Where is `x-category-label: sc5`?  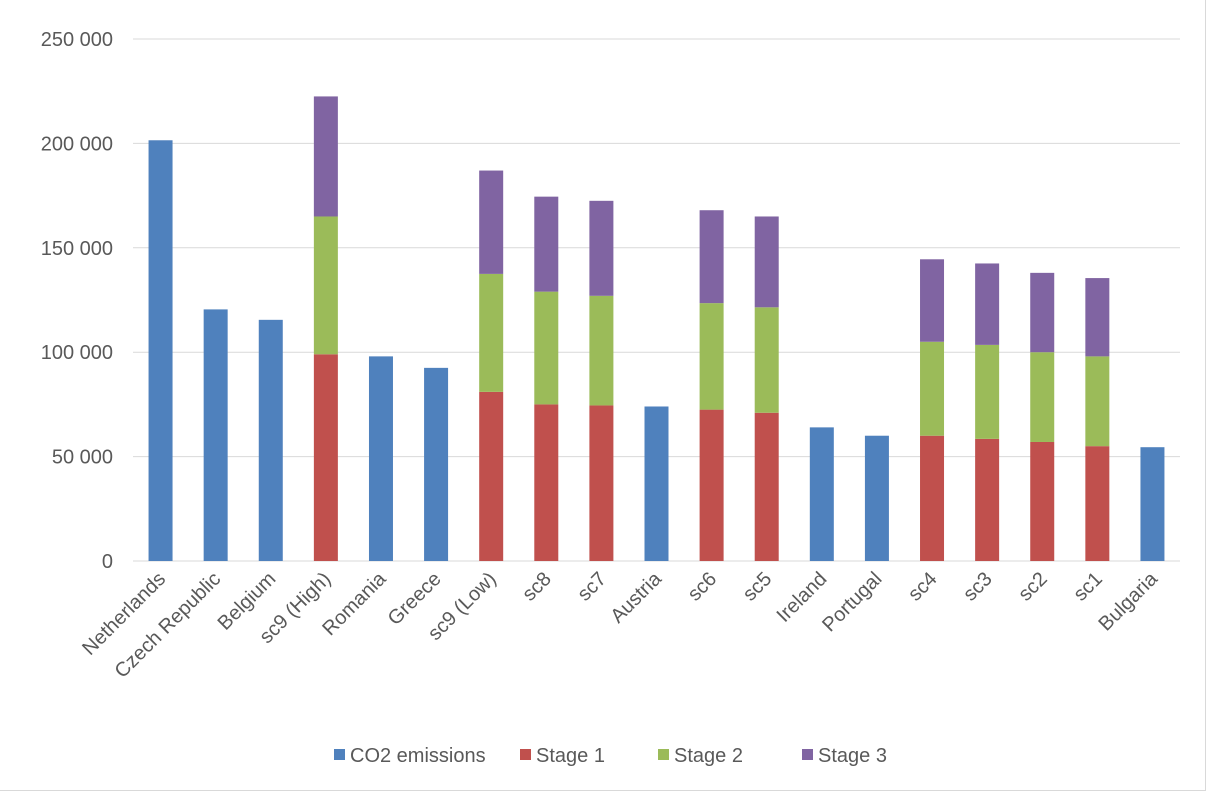 x-category-label: sc5 is located at coordinates (758, 587).